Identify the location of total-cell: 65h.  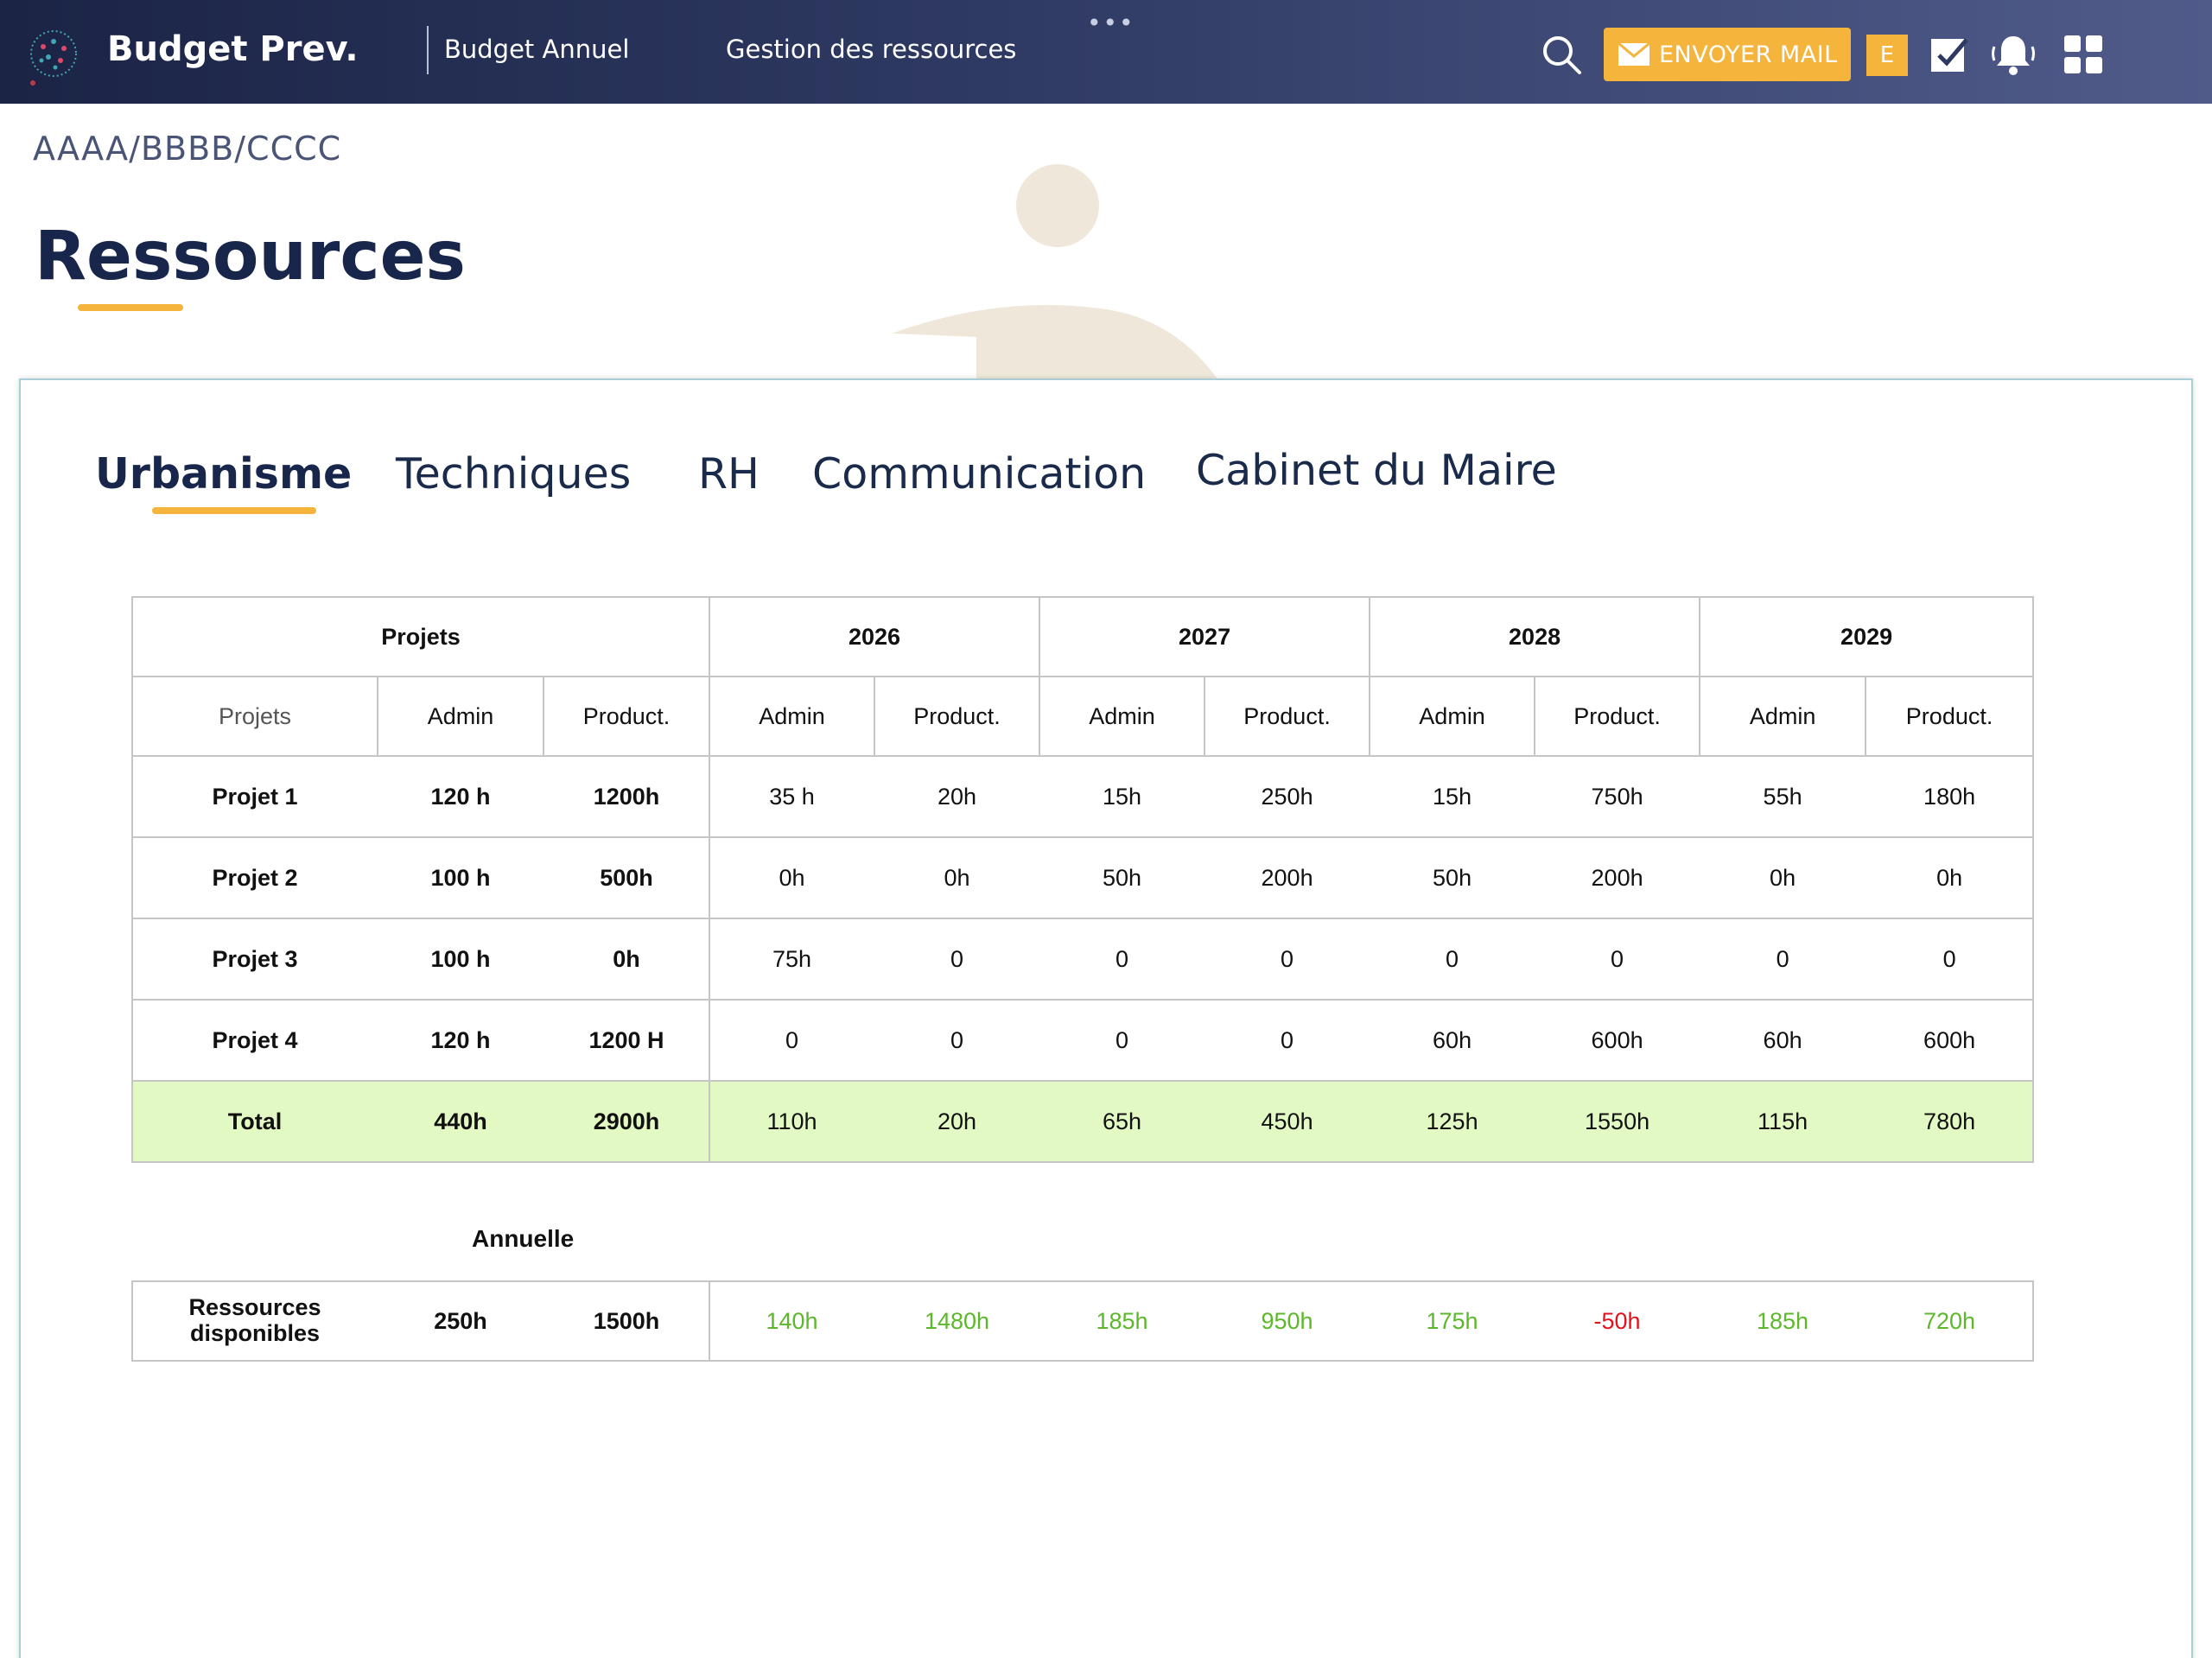
(1122, 1121).